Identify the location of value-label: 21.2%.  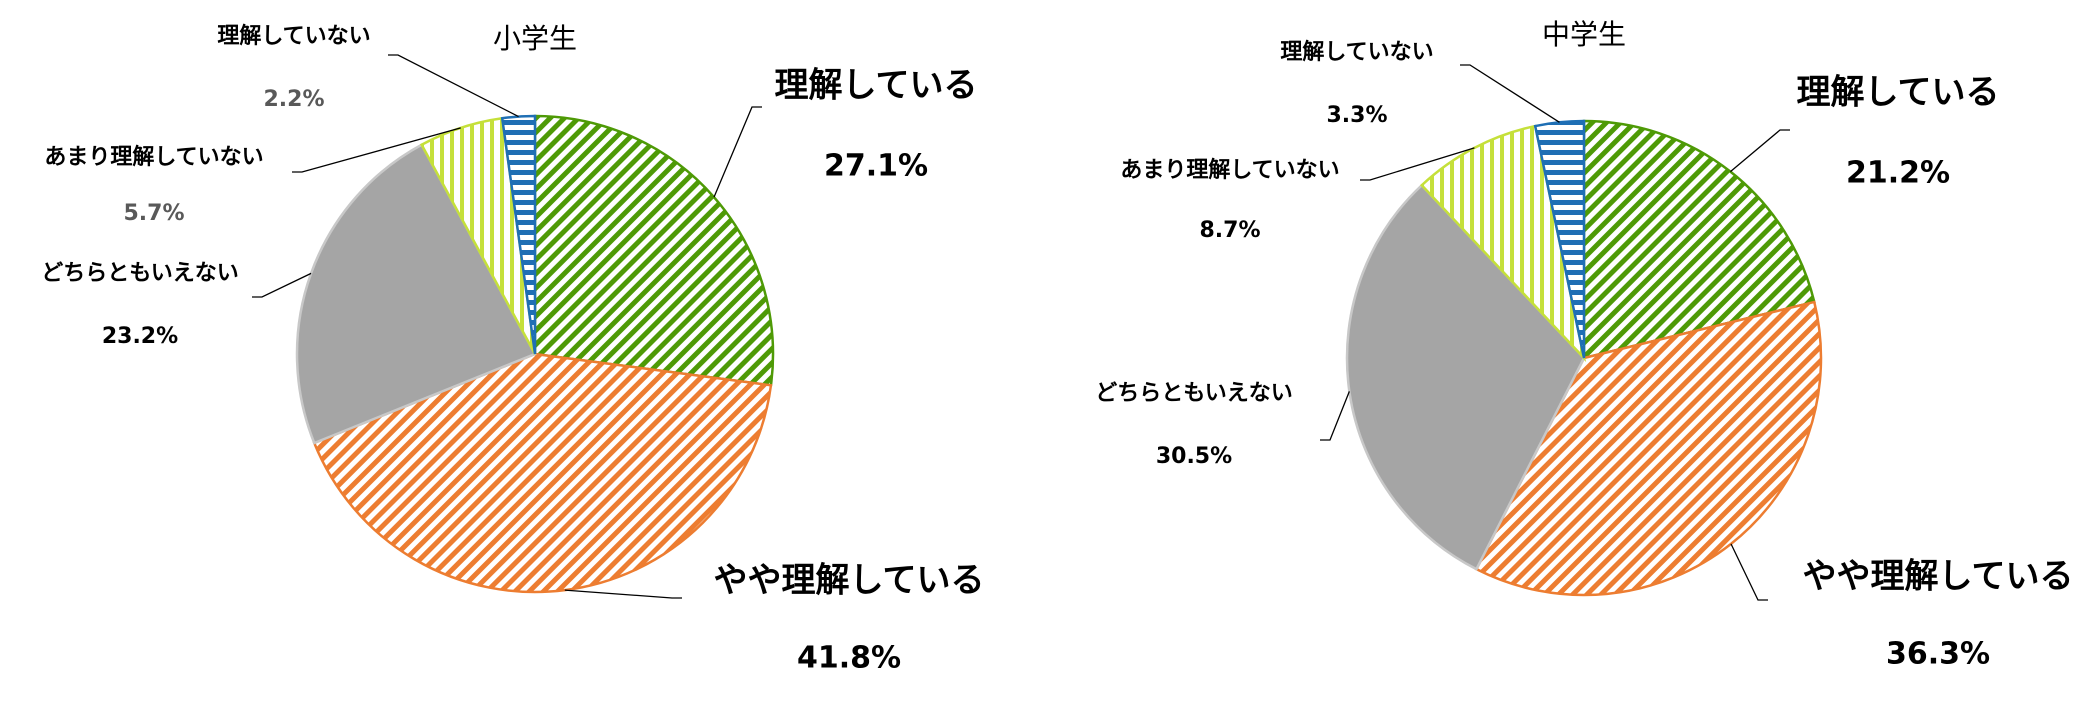
(1898, 173).